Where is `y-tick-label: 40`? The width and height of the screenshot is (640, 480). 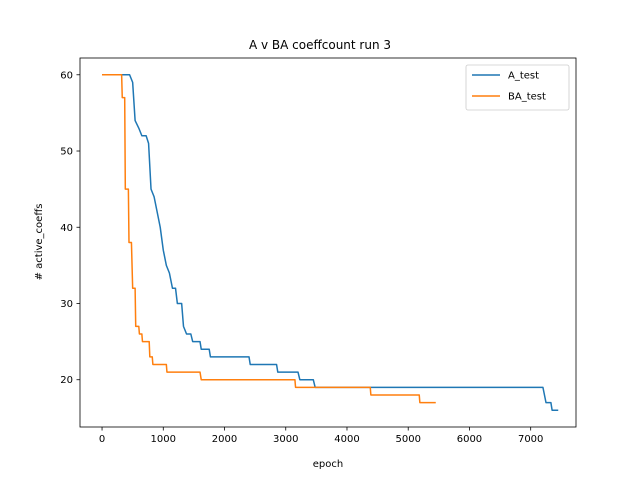
y-tick-label: 40 is located at coordinates (66, 228).